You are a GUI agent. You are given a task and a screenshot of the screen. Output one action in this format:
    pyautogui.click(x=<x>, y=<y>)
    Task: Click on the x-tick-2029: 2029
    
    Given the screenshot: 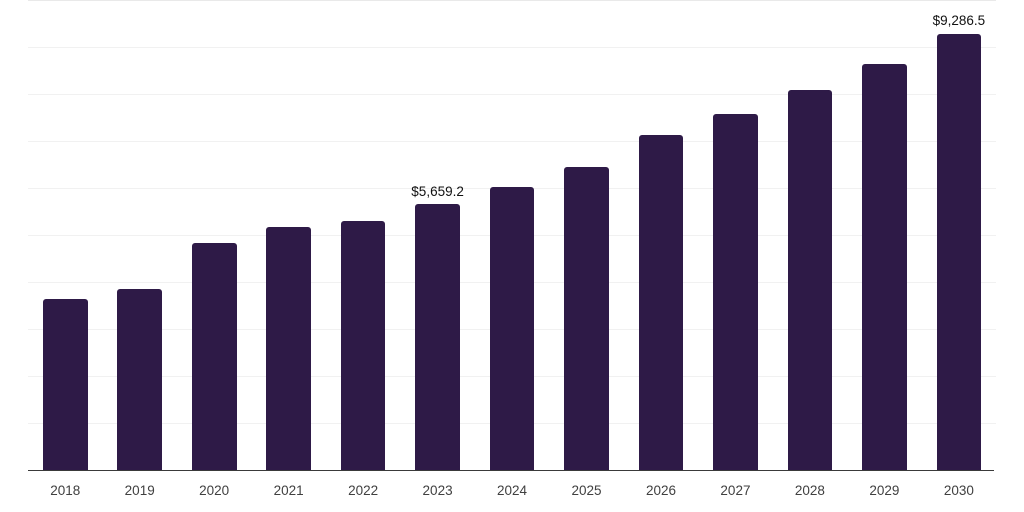 What is the action you would take?
    pyautogui.click(x=884, y=490)
    